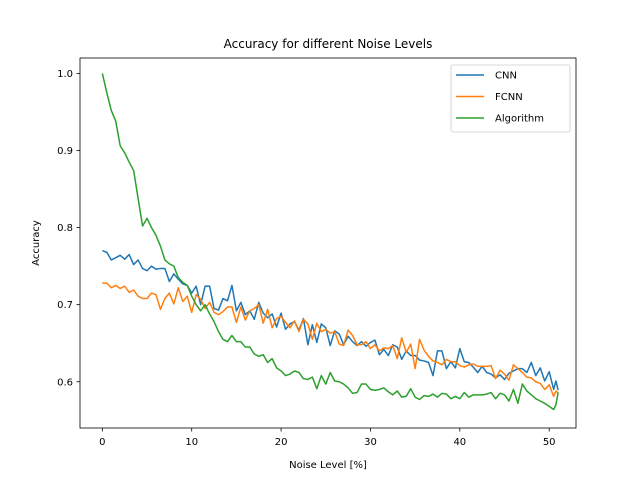  Describe the element at coordinates (36, 243) in the screenshot. I see `y-axis-label: Accuracy` at that location.